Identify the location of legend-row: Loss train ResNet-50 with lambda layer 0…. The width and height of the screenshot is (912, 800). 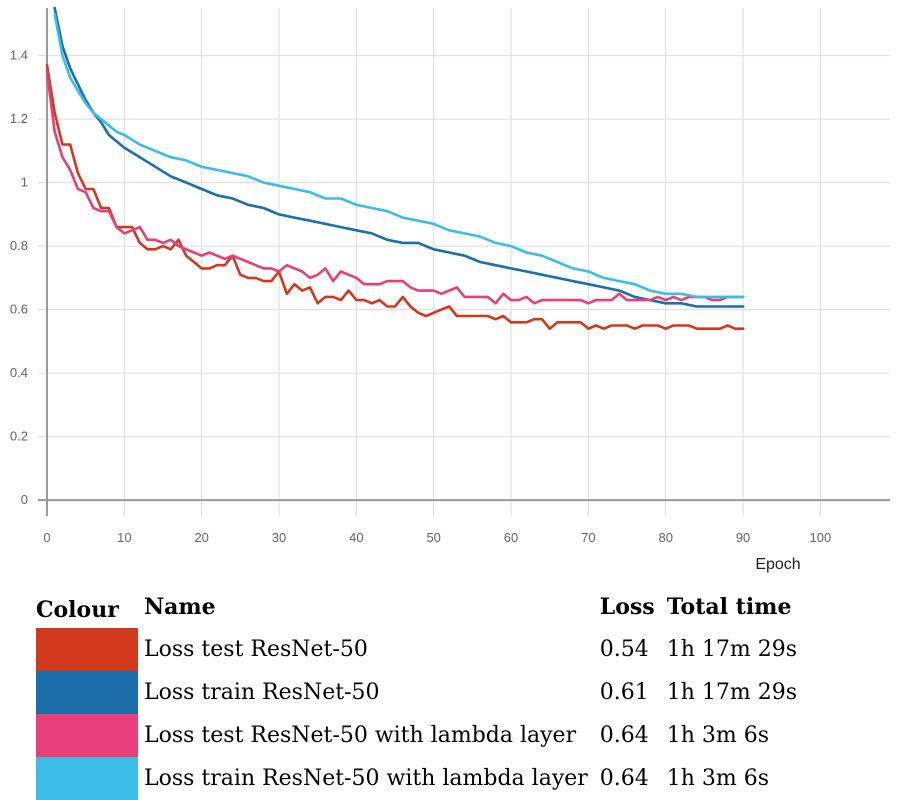
(419, 778).